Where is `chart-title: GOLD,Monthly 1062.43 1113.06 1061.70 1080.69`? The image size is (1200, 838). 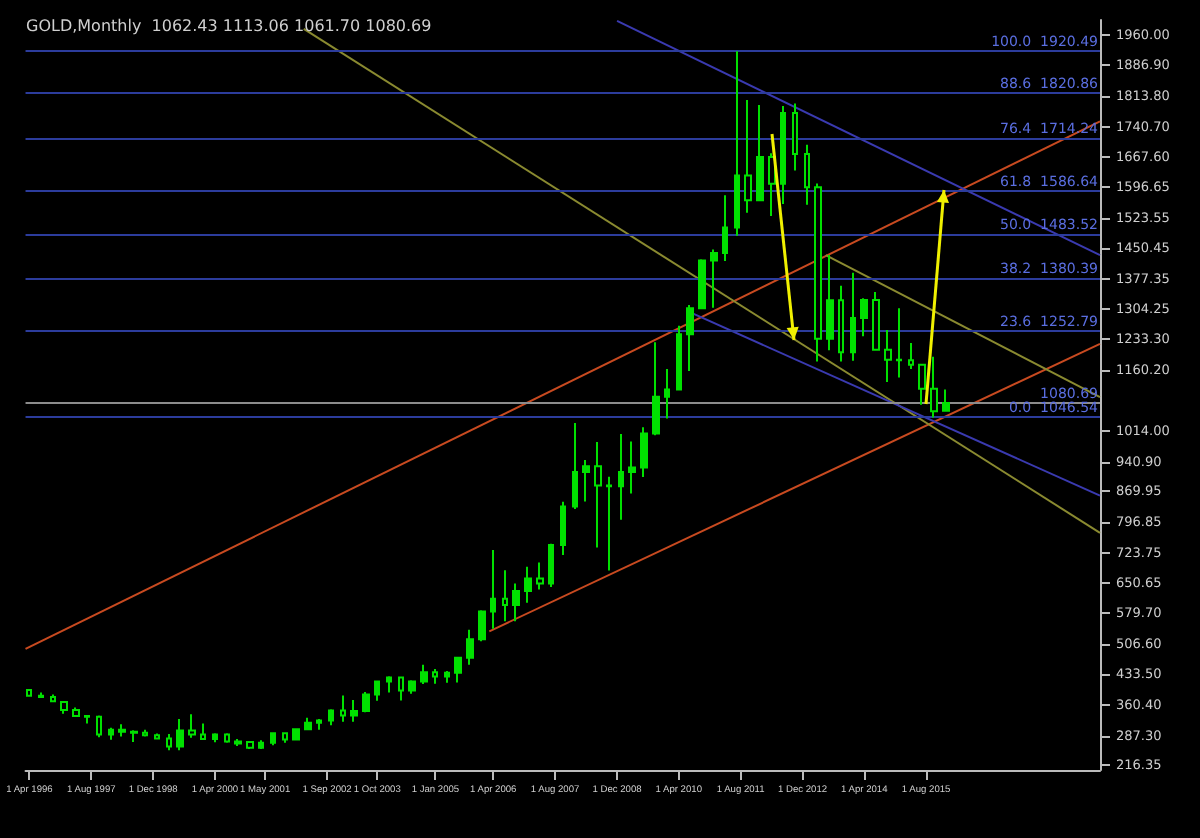
chart-title: GOLD,Monthly 1062.43 1113.06 1061.70 1080.69 is located at coordinates (229, 26).